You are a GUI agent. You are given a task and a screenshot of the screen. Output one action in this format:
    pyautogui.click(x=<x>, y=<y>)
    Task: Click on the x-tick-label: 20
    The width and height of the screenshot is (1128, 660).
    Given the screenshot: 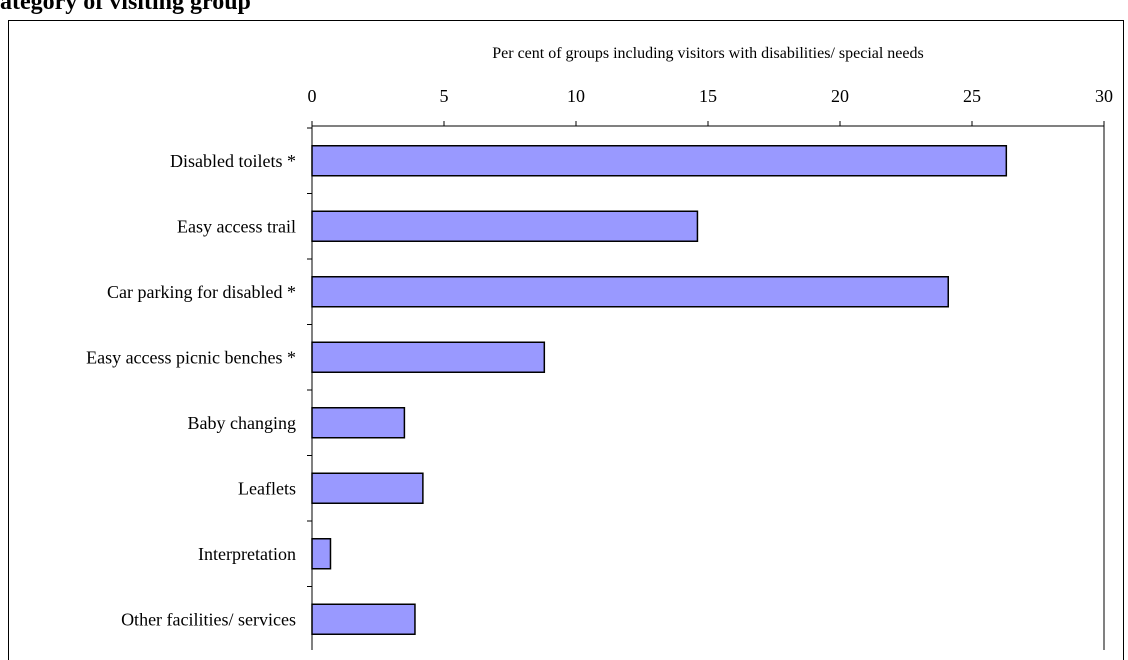 What is the action you would take?
    pyautogui.click(x=840, y=96)
    